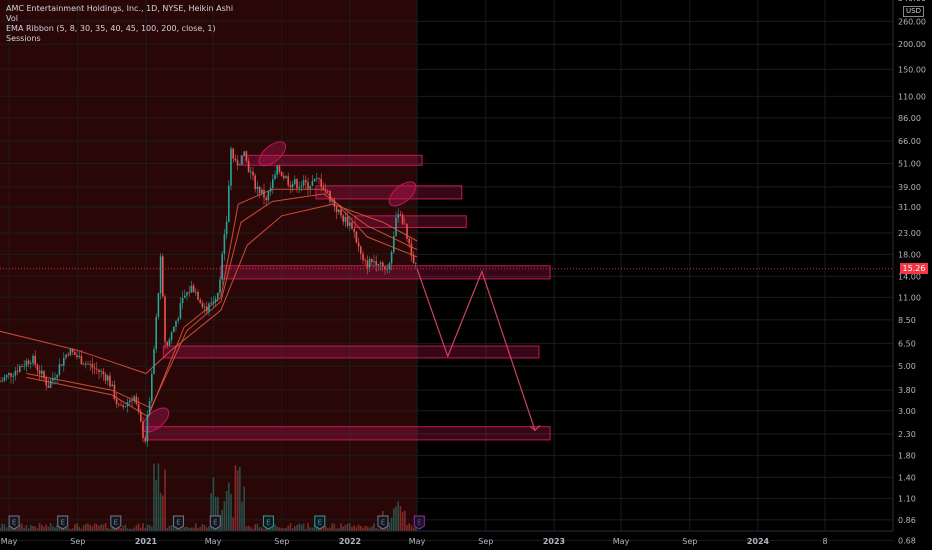 This screenshot has width=932, height=550. Describe the element at coordinates (12, 18) in the screenshot. I see `legend-vol: Vol` at that location.